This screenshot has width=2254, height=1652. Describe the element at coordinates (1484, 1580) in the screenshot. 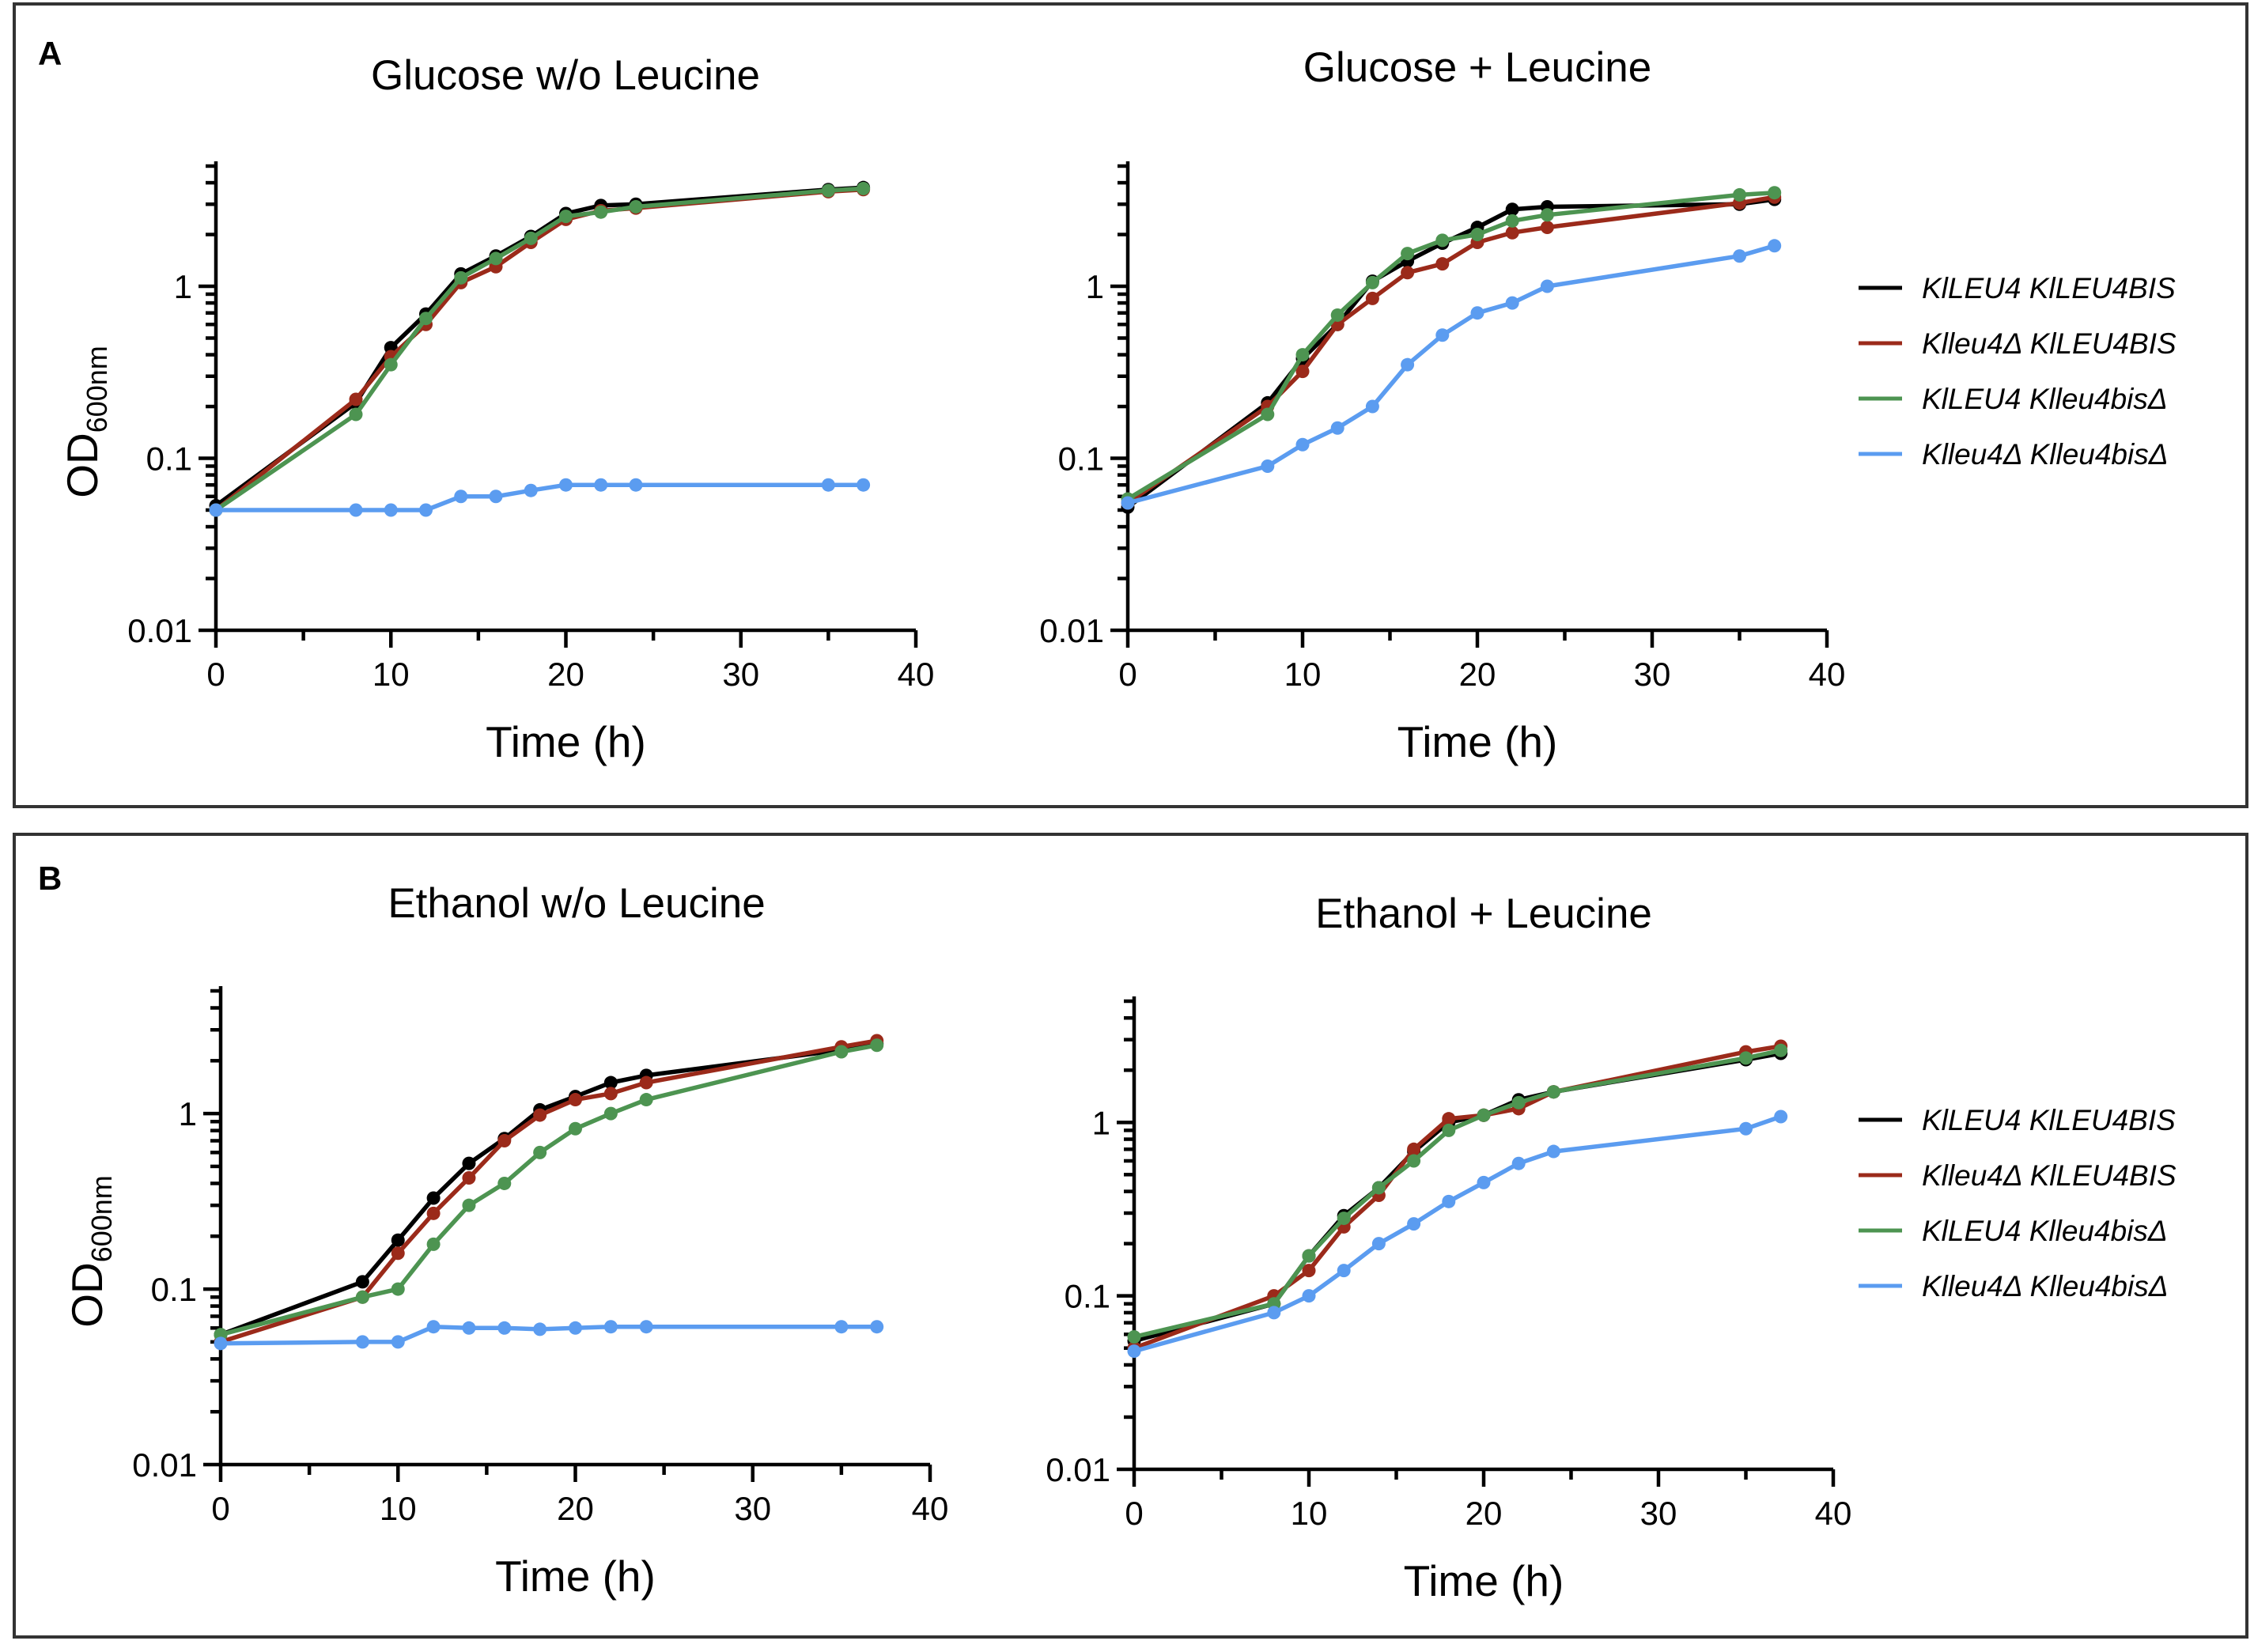

I see `x-axis-title: Time (h)` at that location.